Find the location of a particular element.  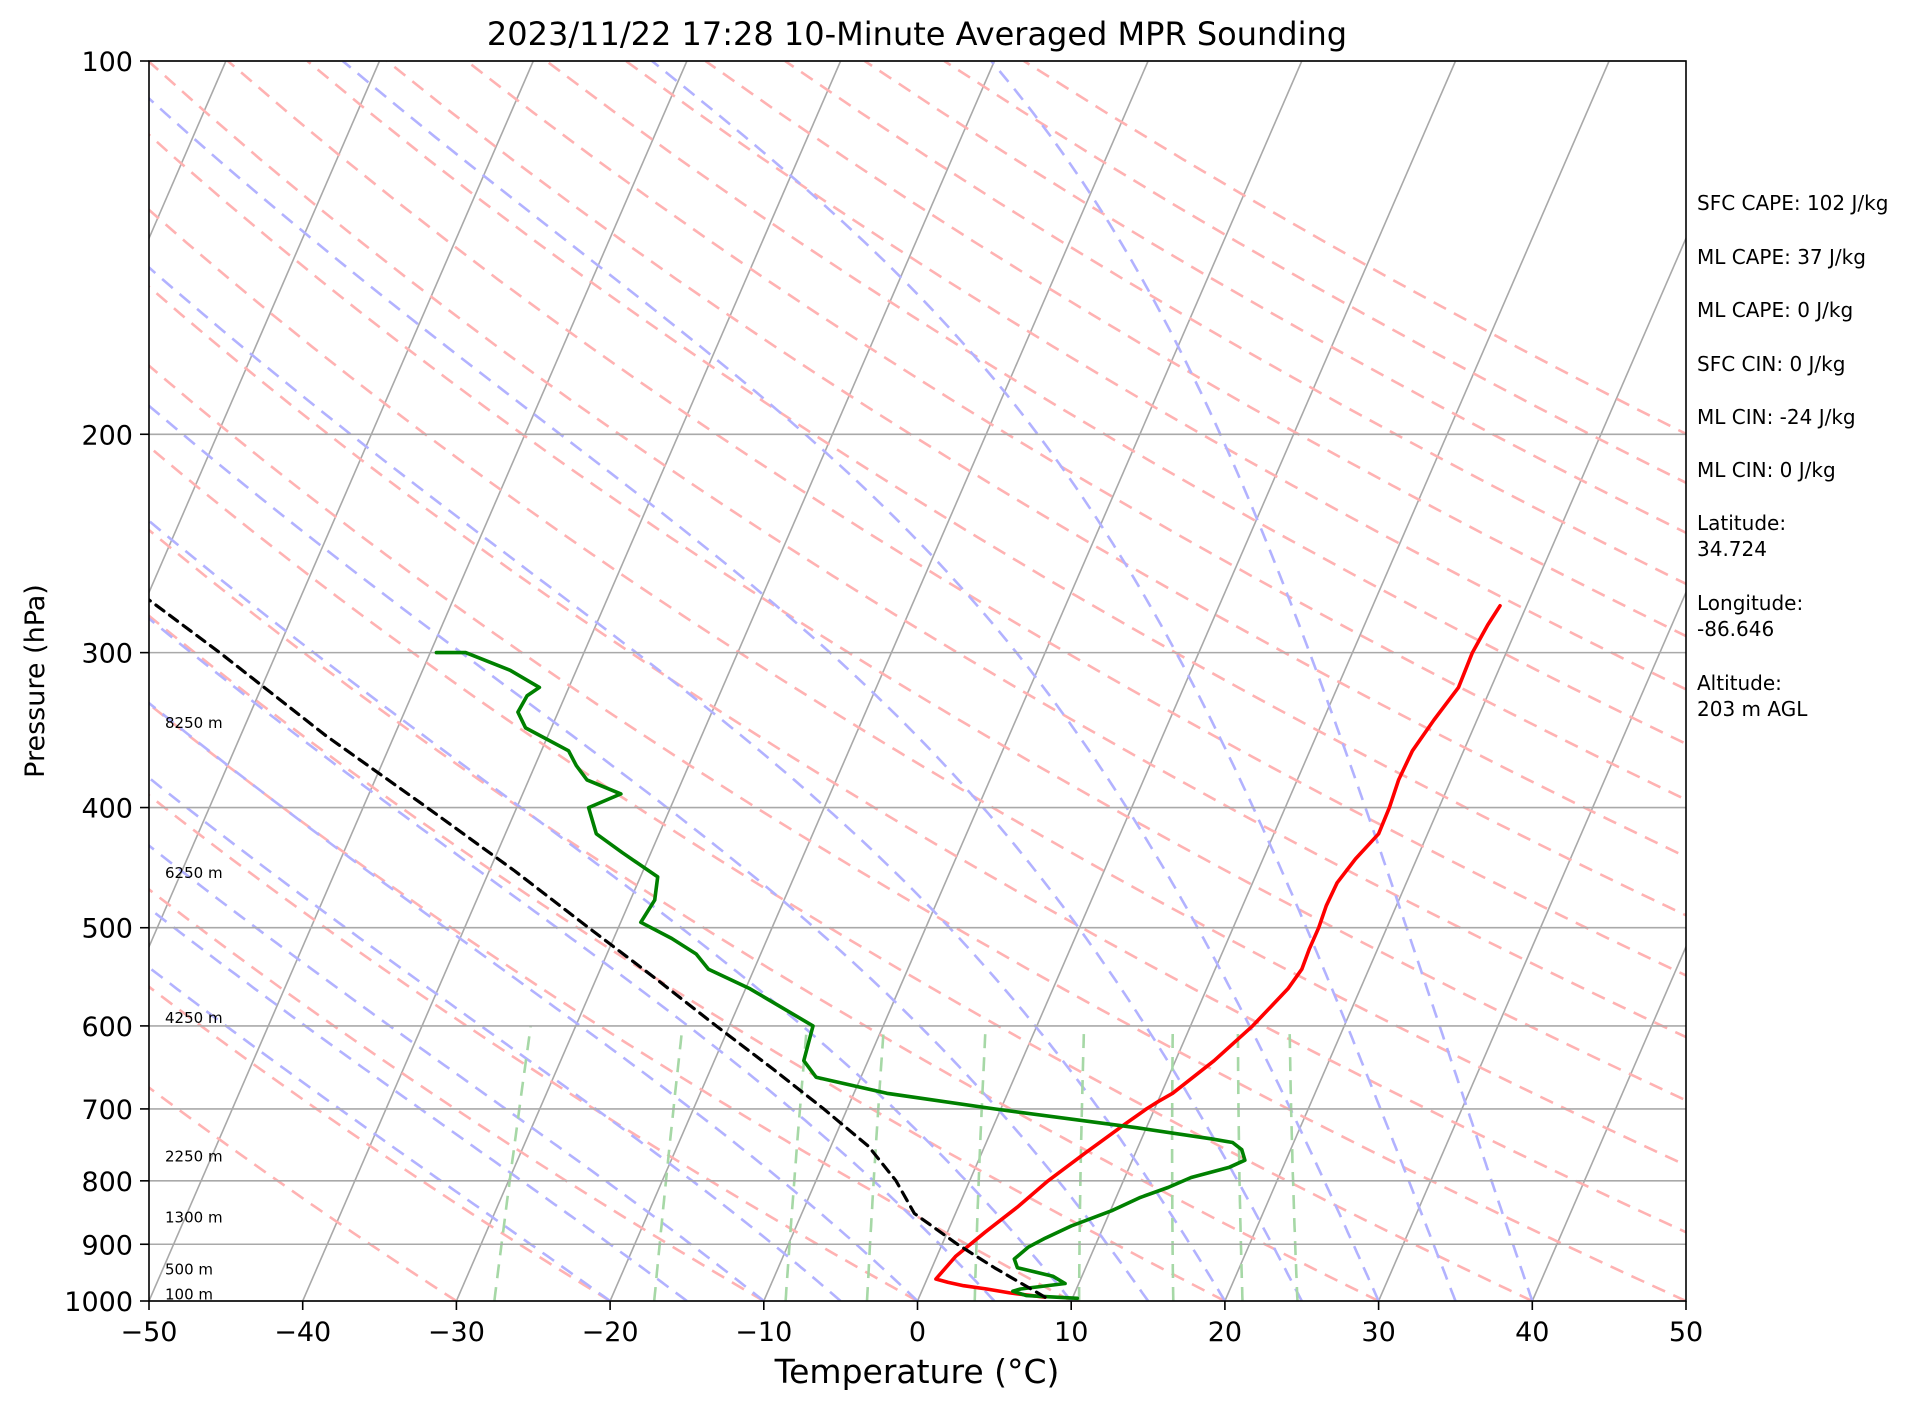

stats-text: ML CAPE: 0 J/kg is located at coordinates (1775, 310).